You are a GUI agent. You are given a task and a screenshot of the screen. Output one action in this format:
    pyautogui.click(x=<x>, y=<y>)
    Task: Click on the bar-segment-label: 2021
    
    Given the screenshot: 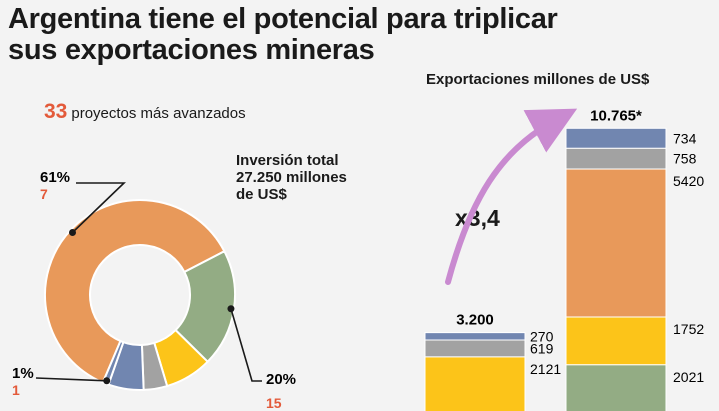 What is the action you would take?
    pyautogui.click(x=688, y=377)
    